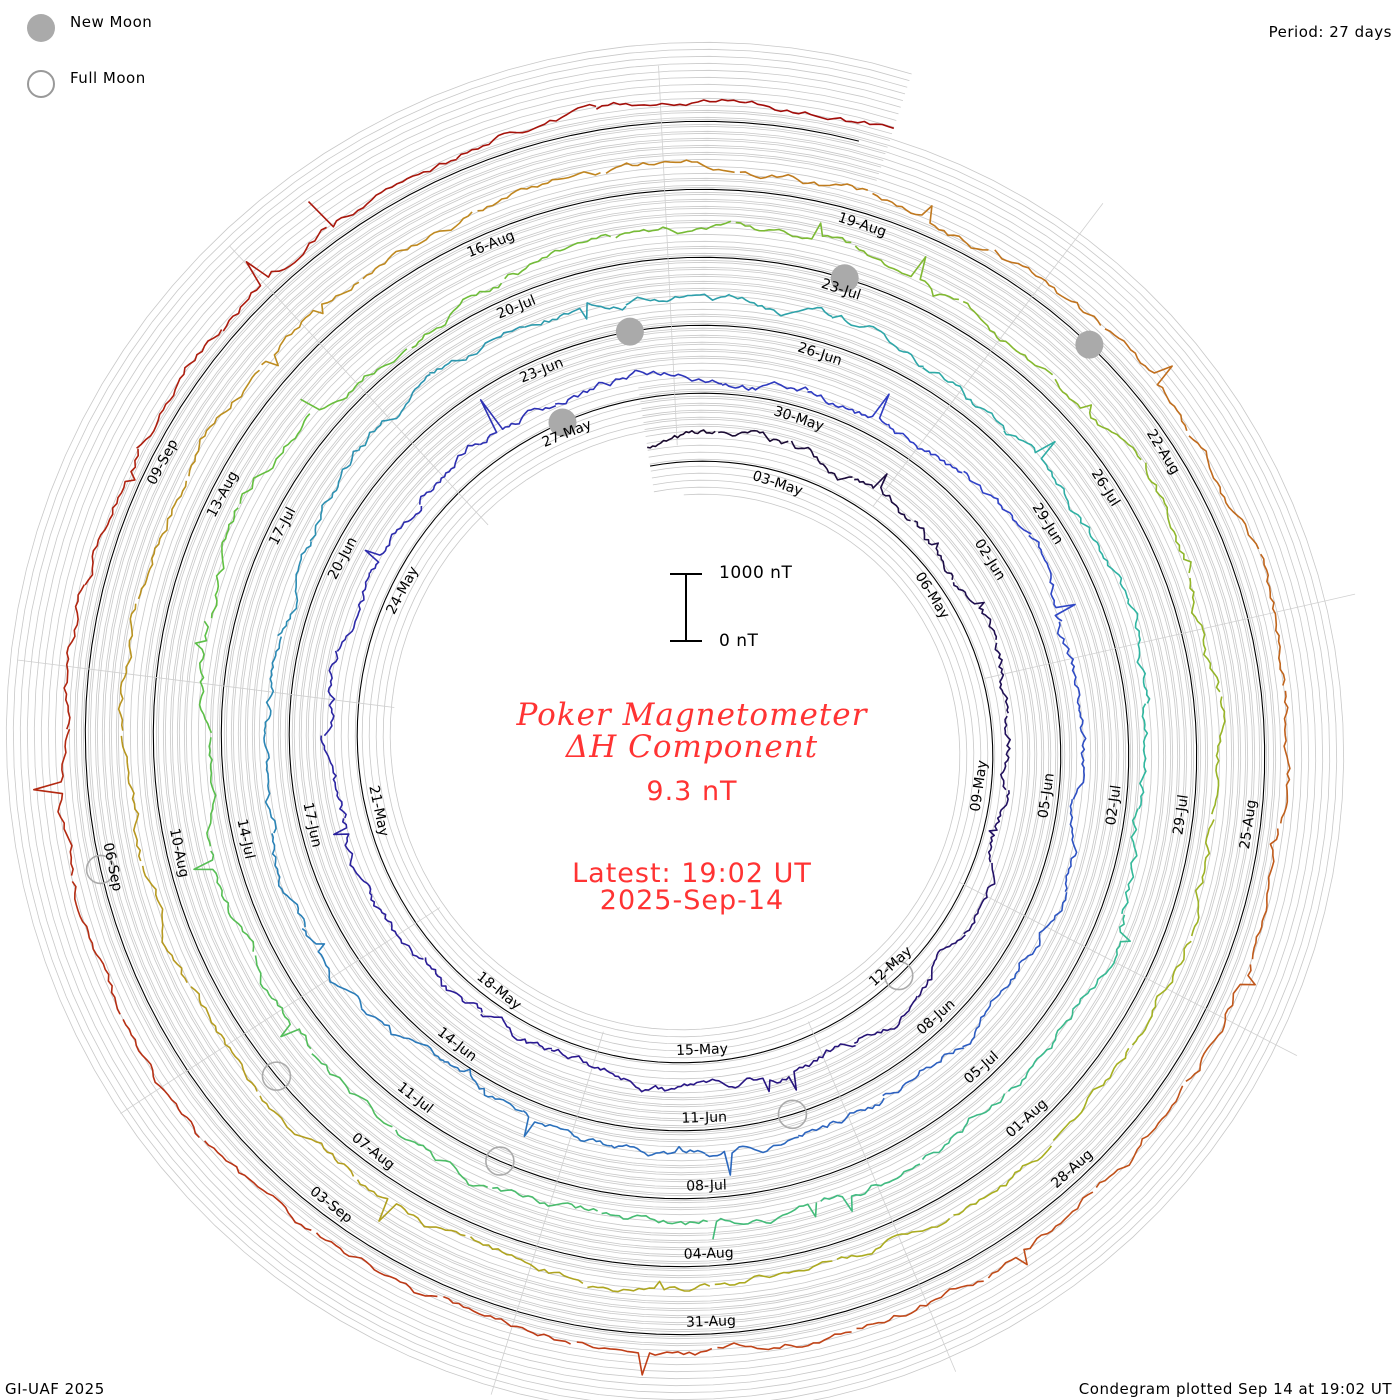 This screenshot has width=1400, height=1400. I want to click on latest-time: Latest: 19:02 UT, so click(692, 873).